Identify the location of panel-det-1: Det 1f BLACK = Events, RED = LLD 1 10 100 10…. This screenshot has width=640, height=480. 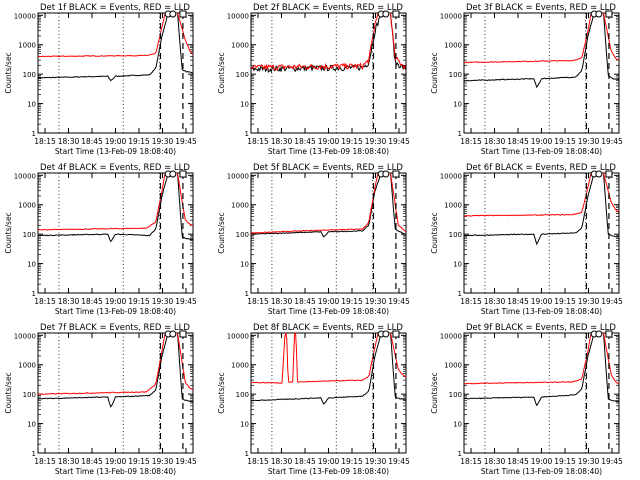
(100, 79).